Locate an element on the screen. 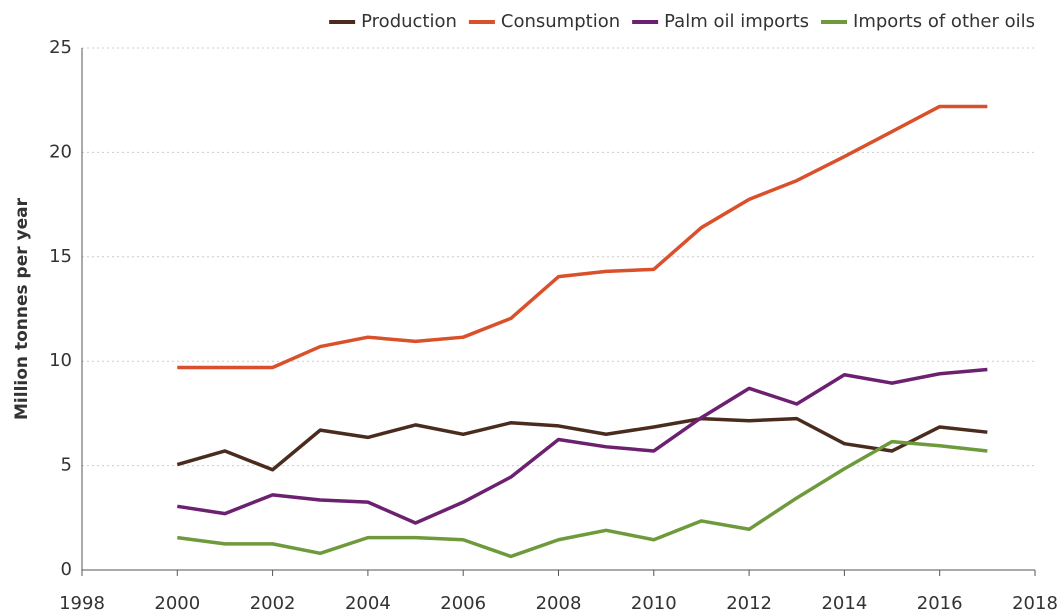  x-tick-label: 1998 is located at coordinates (82, 602).